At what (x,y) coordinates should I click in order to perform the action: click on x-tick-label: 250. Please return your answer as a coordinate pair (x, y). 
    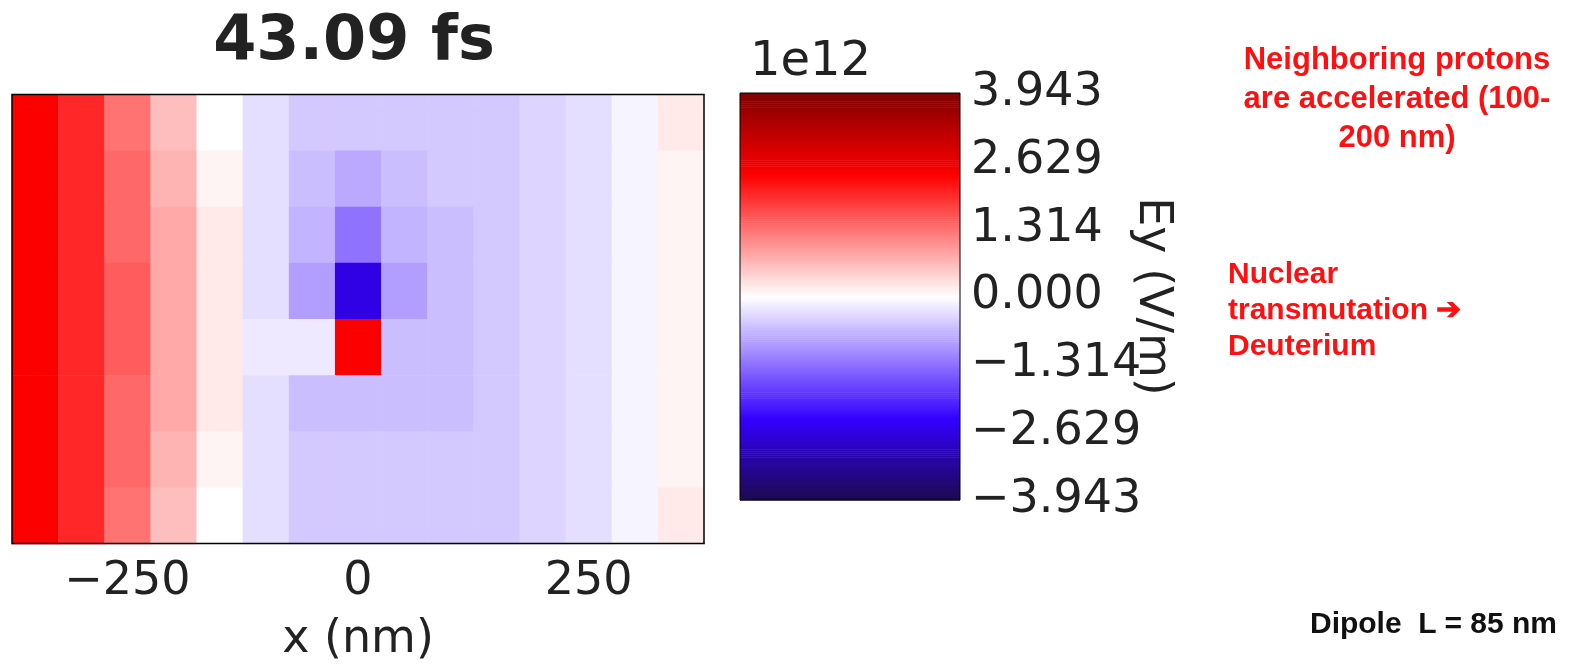
    Looking at the image, I should click on (588, 578).